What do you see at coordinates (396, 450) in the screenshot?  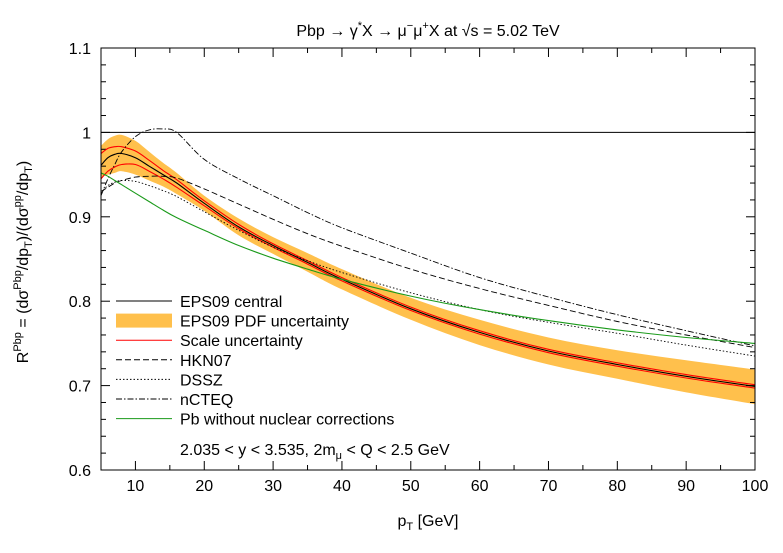 I see `annotation-part: < Q < 2.5 GeV` at bounding box center [396, 450].